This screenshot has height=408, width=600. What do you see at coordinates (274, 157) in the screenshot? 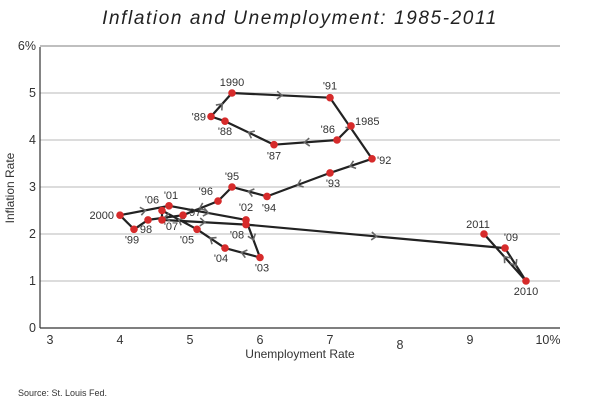
I see `point-label: '87` at bounding box center [274, 157].